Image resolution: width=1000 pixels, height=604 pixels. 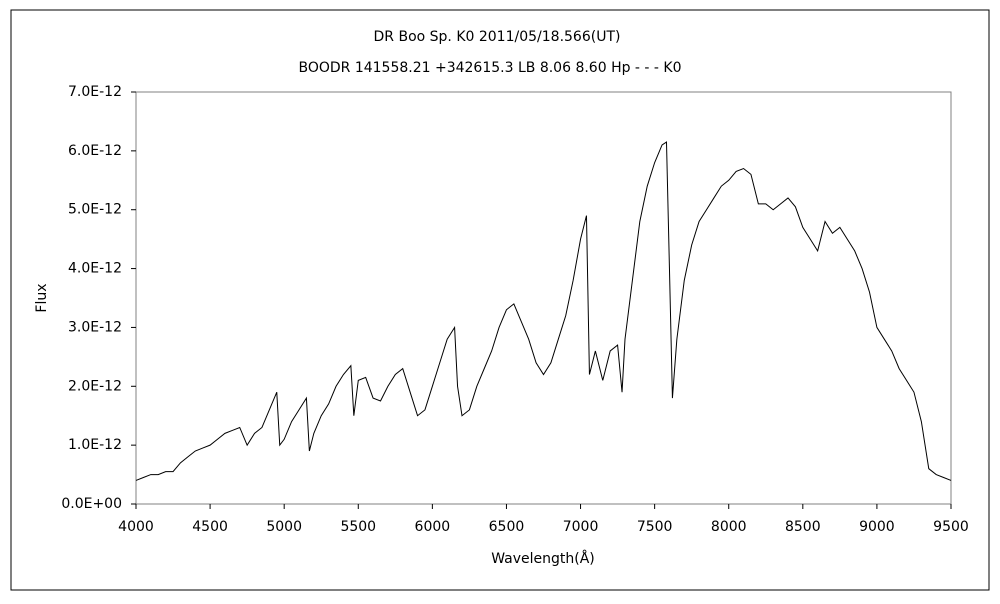 What do you see at coordinates (210, 527) in the screenshot?
I see `x-tick-label: 4500` at bounding box center [210, 527].